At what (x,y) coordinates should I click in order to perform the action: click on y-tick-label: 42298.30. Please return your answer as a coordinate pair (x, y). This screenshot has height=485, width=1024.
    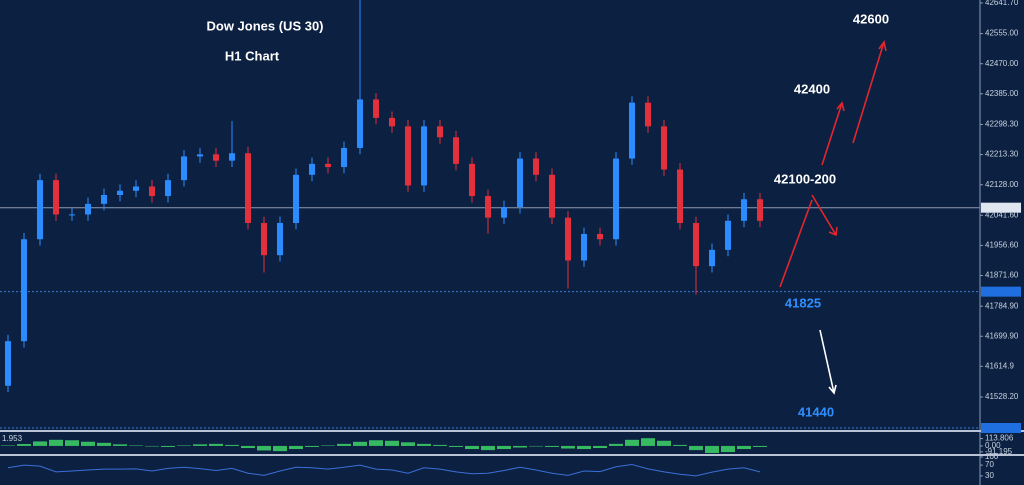
    Looking at the image, I should click on (1002, 124).